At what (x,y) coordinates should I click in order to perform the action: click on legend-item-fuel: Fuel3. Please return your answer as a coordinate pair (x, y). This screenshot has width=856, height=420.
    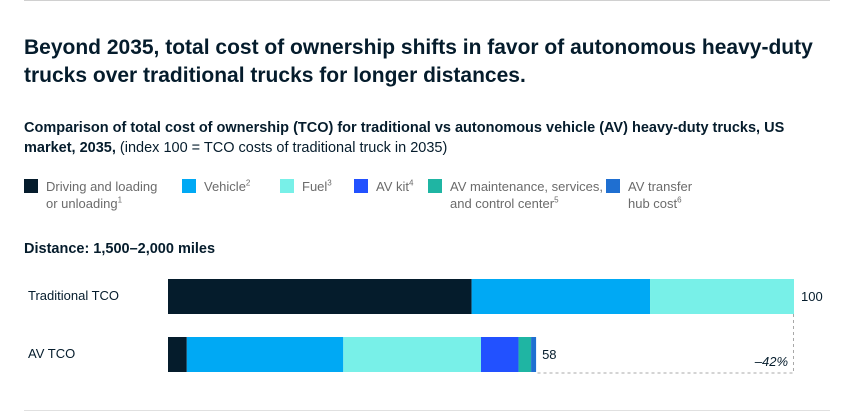
    Looking at the image, I should click on (306, 186).